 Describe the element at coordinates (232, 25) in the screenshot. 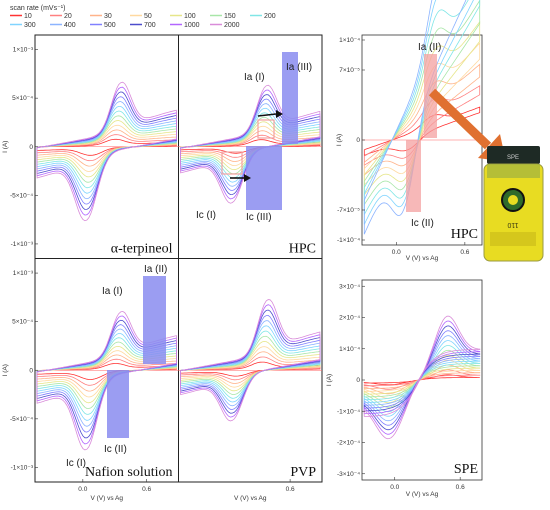

I see `legend-label: 2000` at that location.